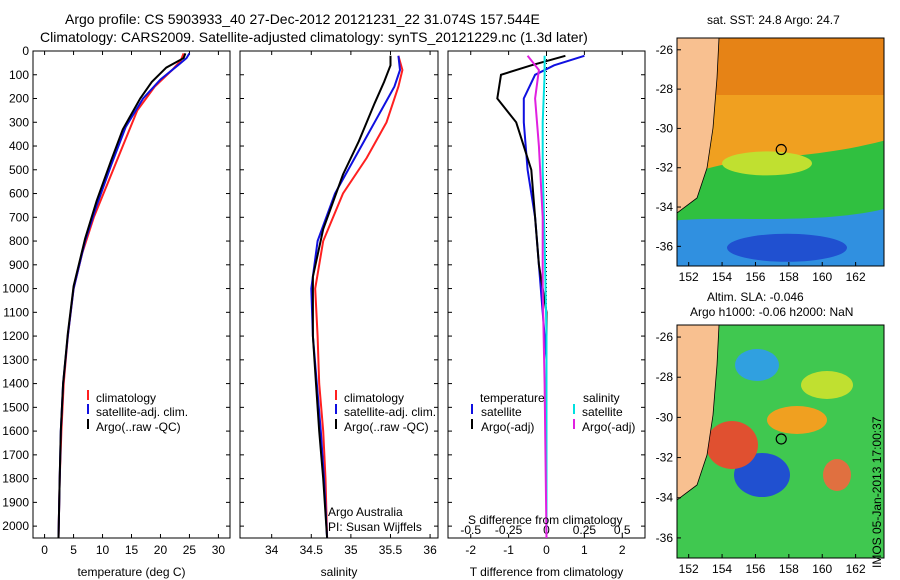  What do you see at coordinates (755, 297) in the screenshot?
I see `sla-map-title-1: Altim. SLA: -0.046` at bounding box center [755, 297].